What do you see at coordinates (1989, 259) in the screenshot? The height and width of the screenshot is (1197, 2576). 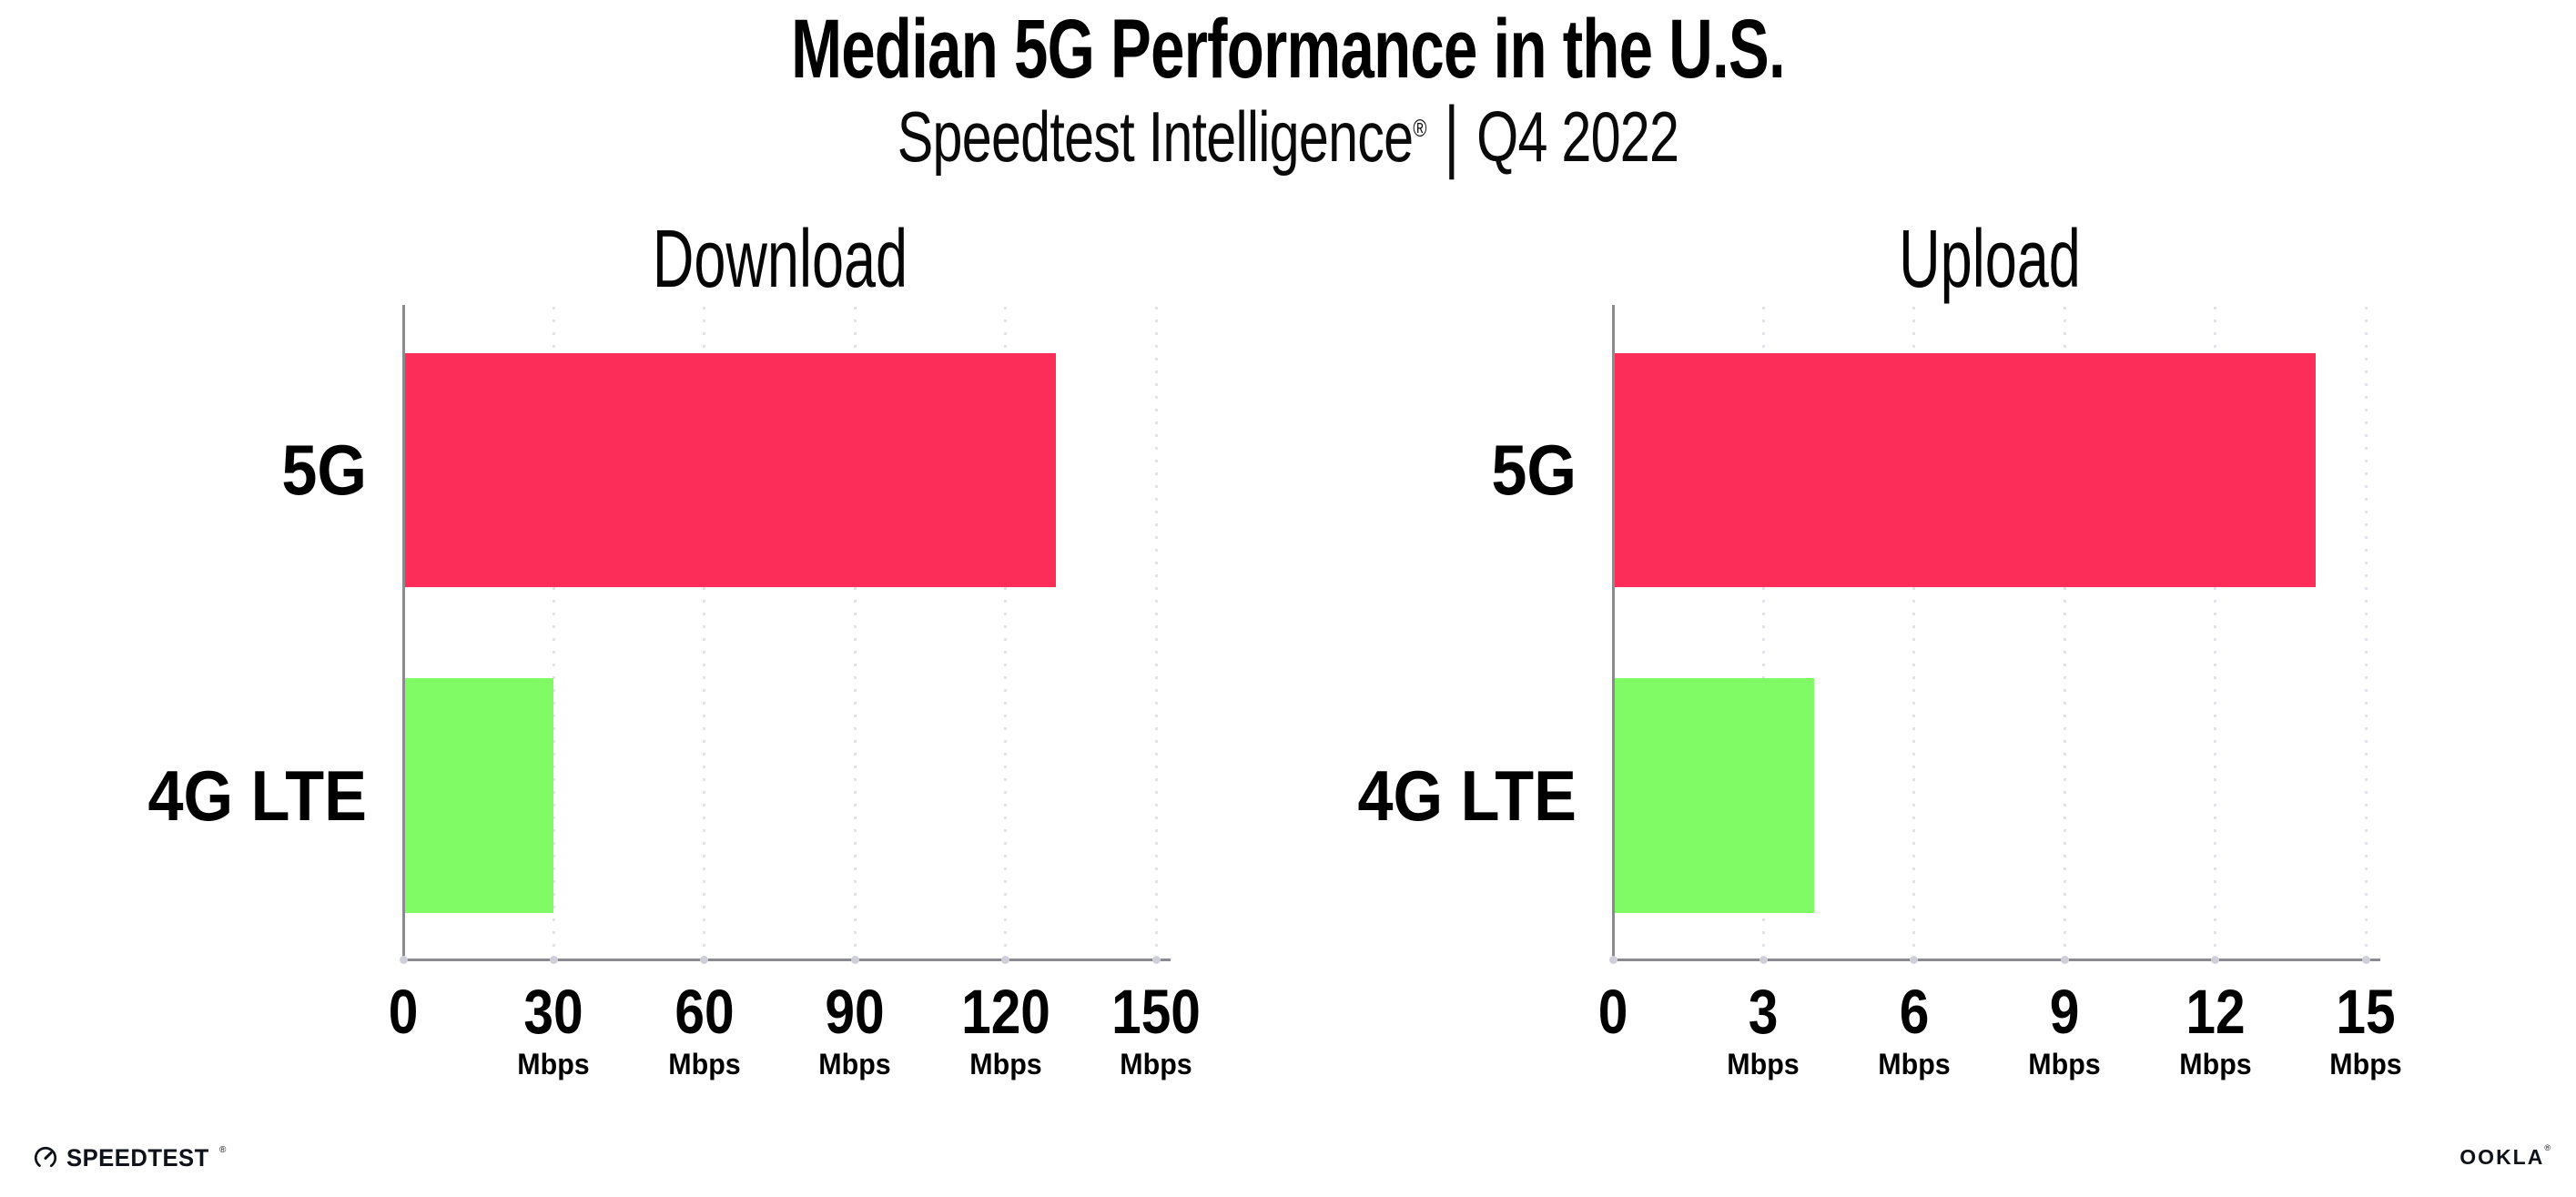 I see `chart-title: Upload` at bounding box center [1989, 259].